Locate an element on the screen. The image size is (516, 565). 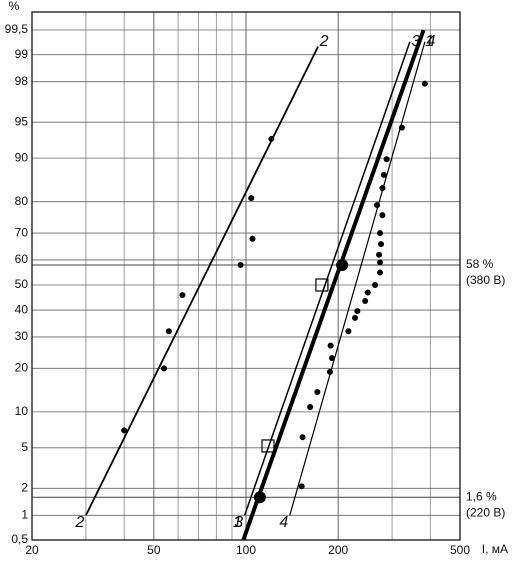
y-tick-label: 99,5 is located at coordinates (17, 29).